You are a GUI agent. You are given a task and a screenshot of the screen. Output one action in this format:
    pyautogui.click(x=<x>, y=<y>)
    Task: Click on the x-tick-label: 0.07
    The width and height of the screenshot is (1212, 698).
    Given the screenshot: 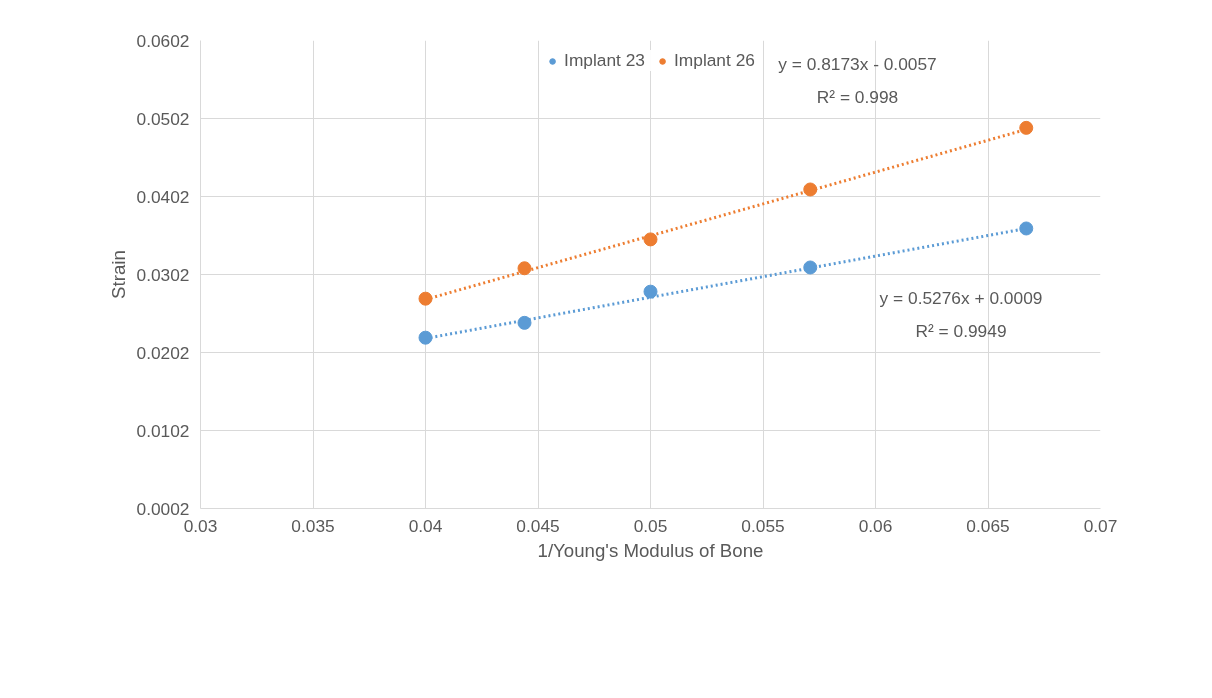 What is the action you would take?
    pyautogui.click(x=1100, y=525)
    